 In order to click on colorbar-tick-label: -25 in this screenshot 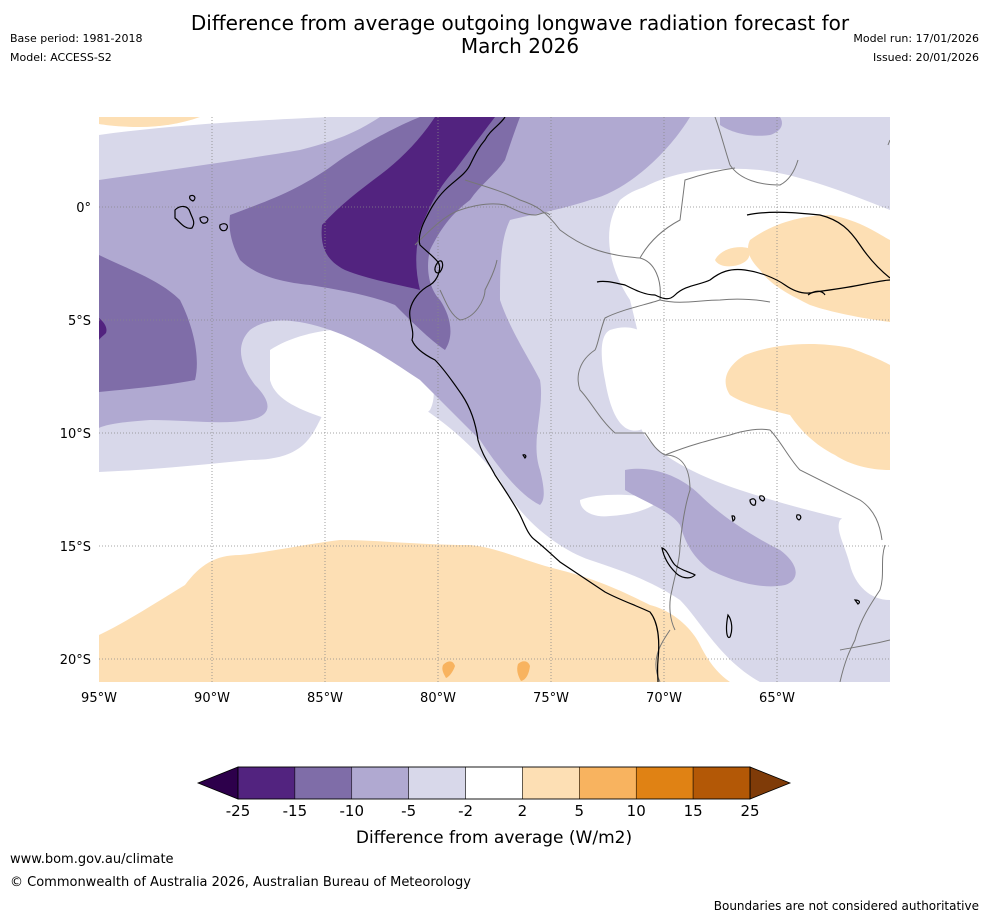, I will do `click(238, 811)`.